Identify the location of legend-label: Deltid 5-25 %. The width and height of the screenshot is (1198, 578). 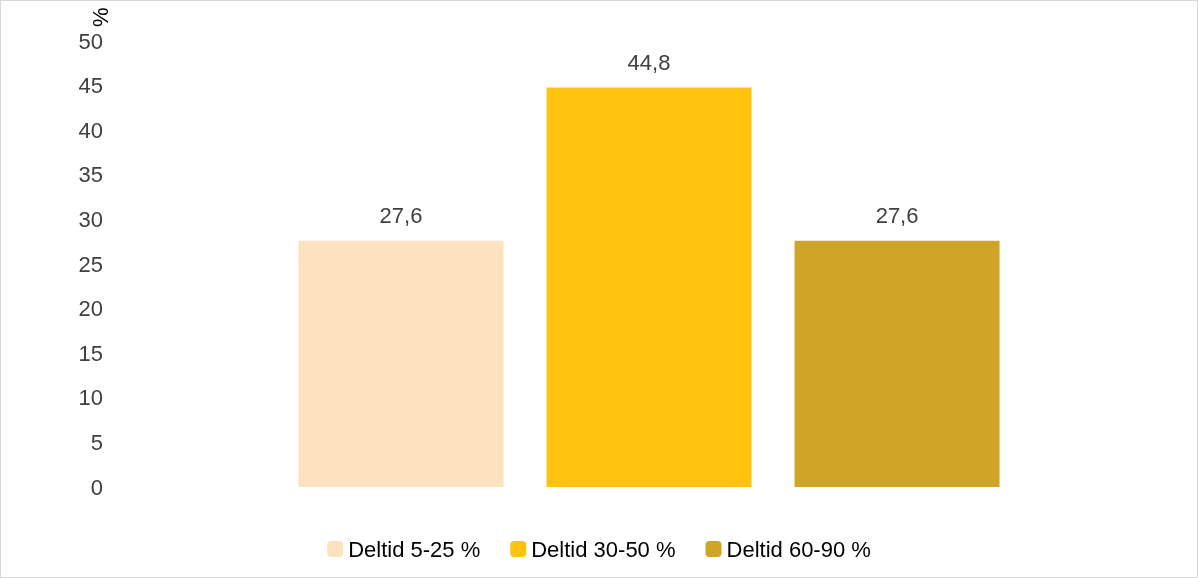
(414, 549).